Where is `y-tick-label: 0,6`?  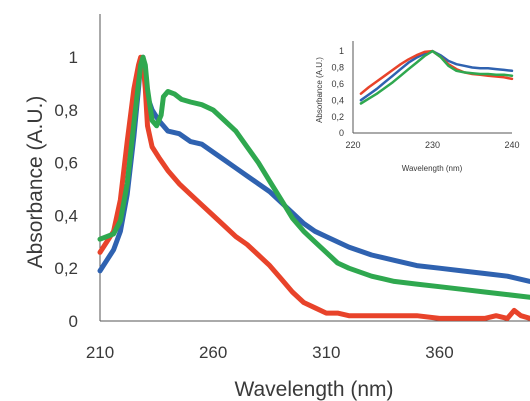
y-tick-label: 0,6 is located at coordinates (66, 163).